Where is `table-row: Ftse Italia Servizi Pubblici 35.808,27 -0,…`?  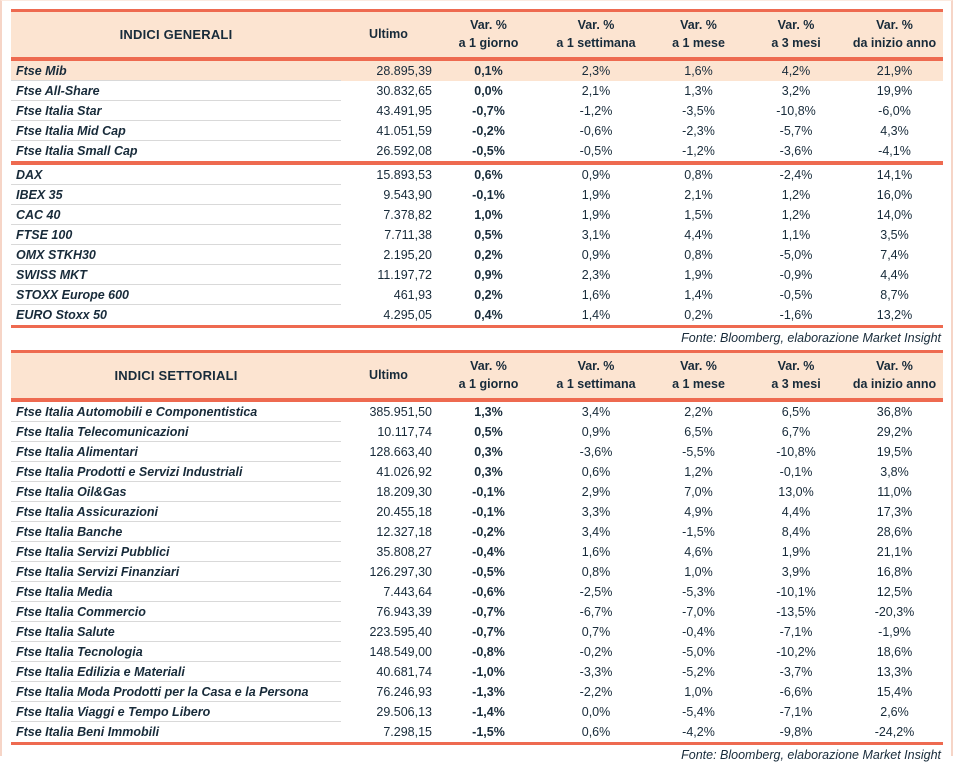 table-row: Ftse Italia Servizi Pubblici 35.808,27 -0,… is located at coordinates (477, 552).